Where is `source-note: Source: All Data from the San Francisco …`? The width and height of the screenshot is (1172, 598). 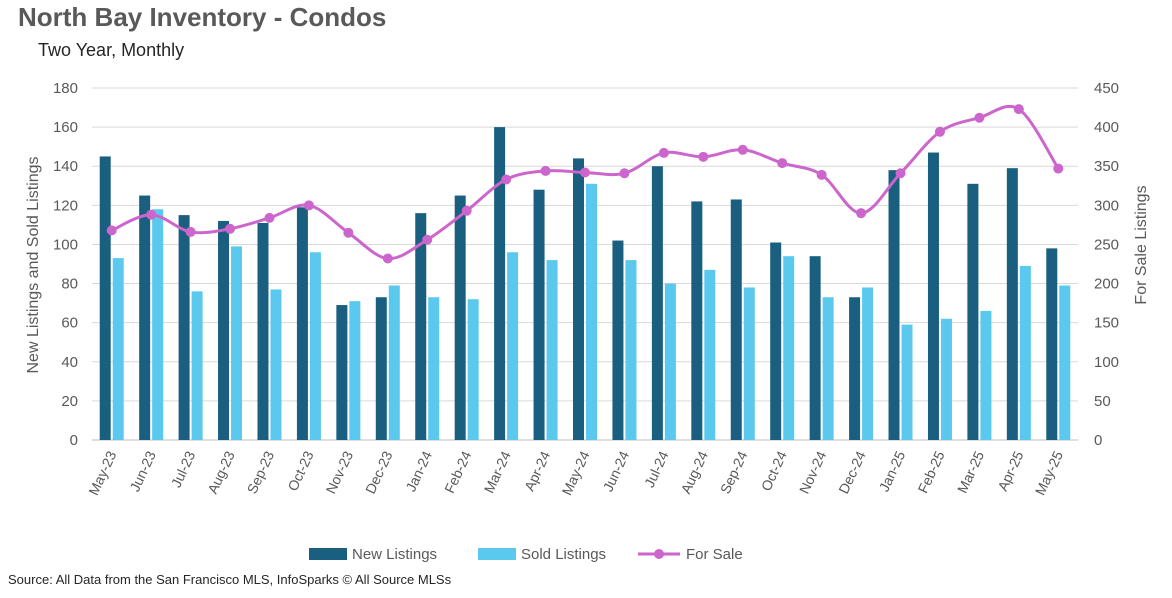 source-note: Source: All Data from the San Francisco … is located at coordinates (230, 579).